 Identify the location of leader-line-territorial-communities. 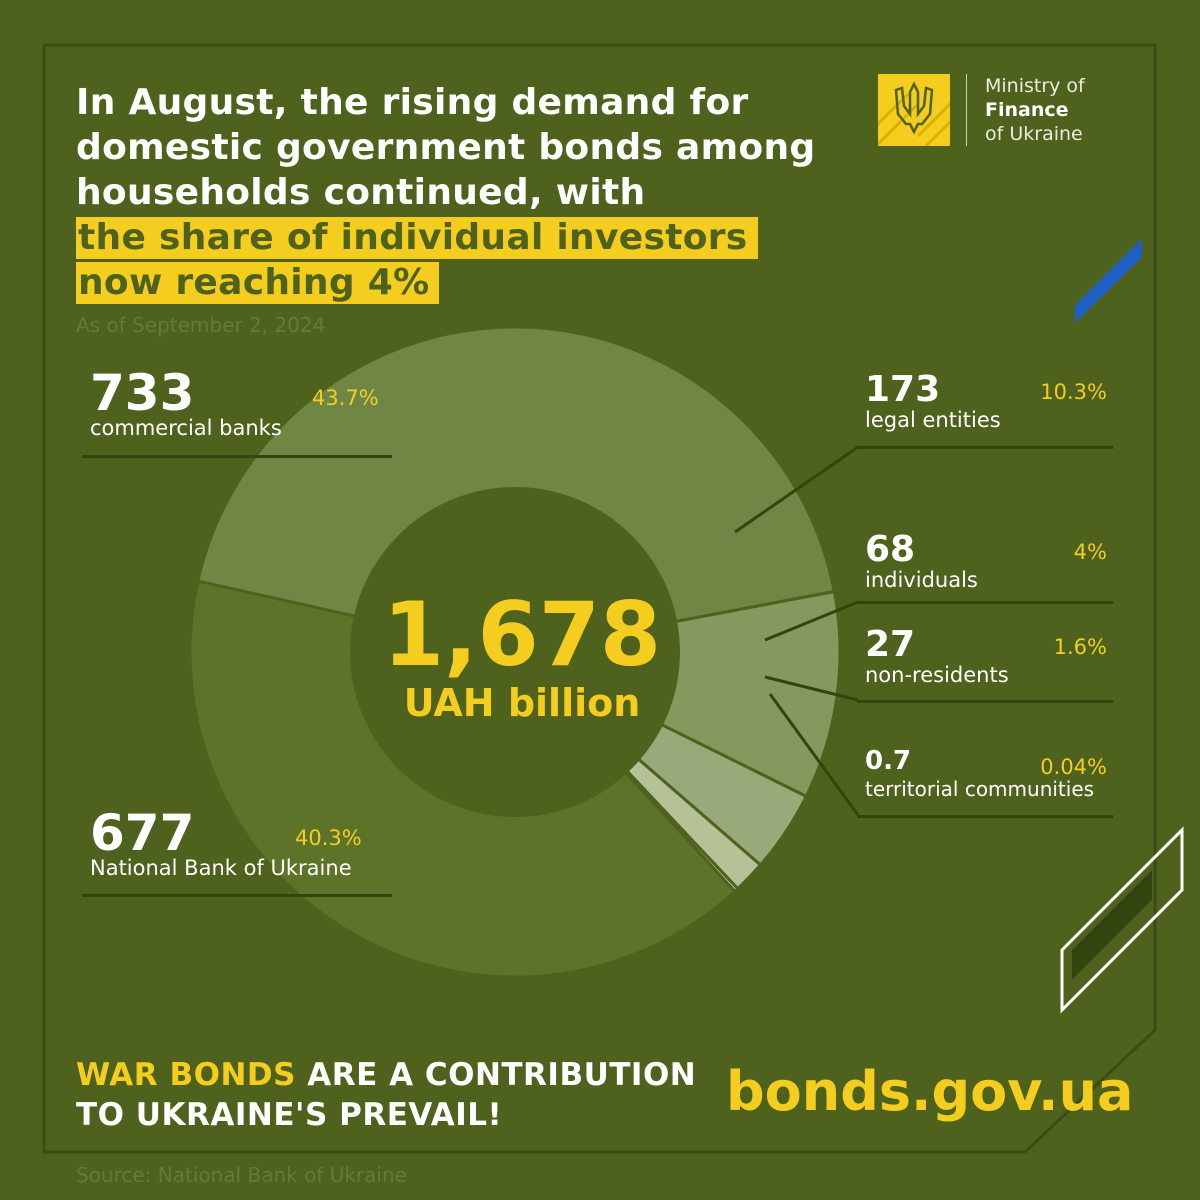
(814, 754).